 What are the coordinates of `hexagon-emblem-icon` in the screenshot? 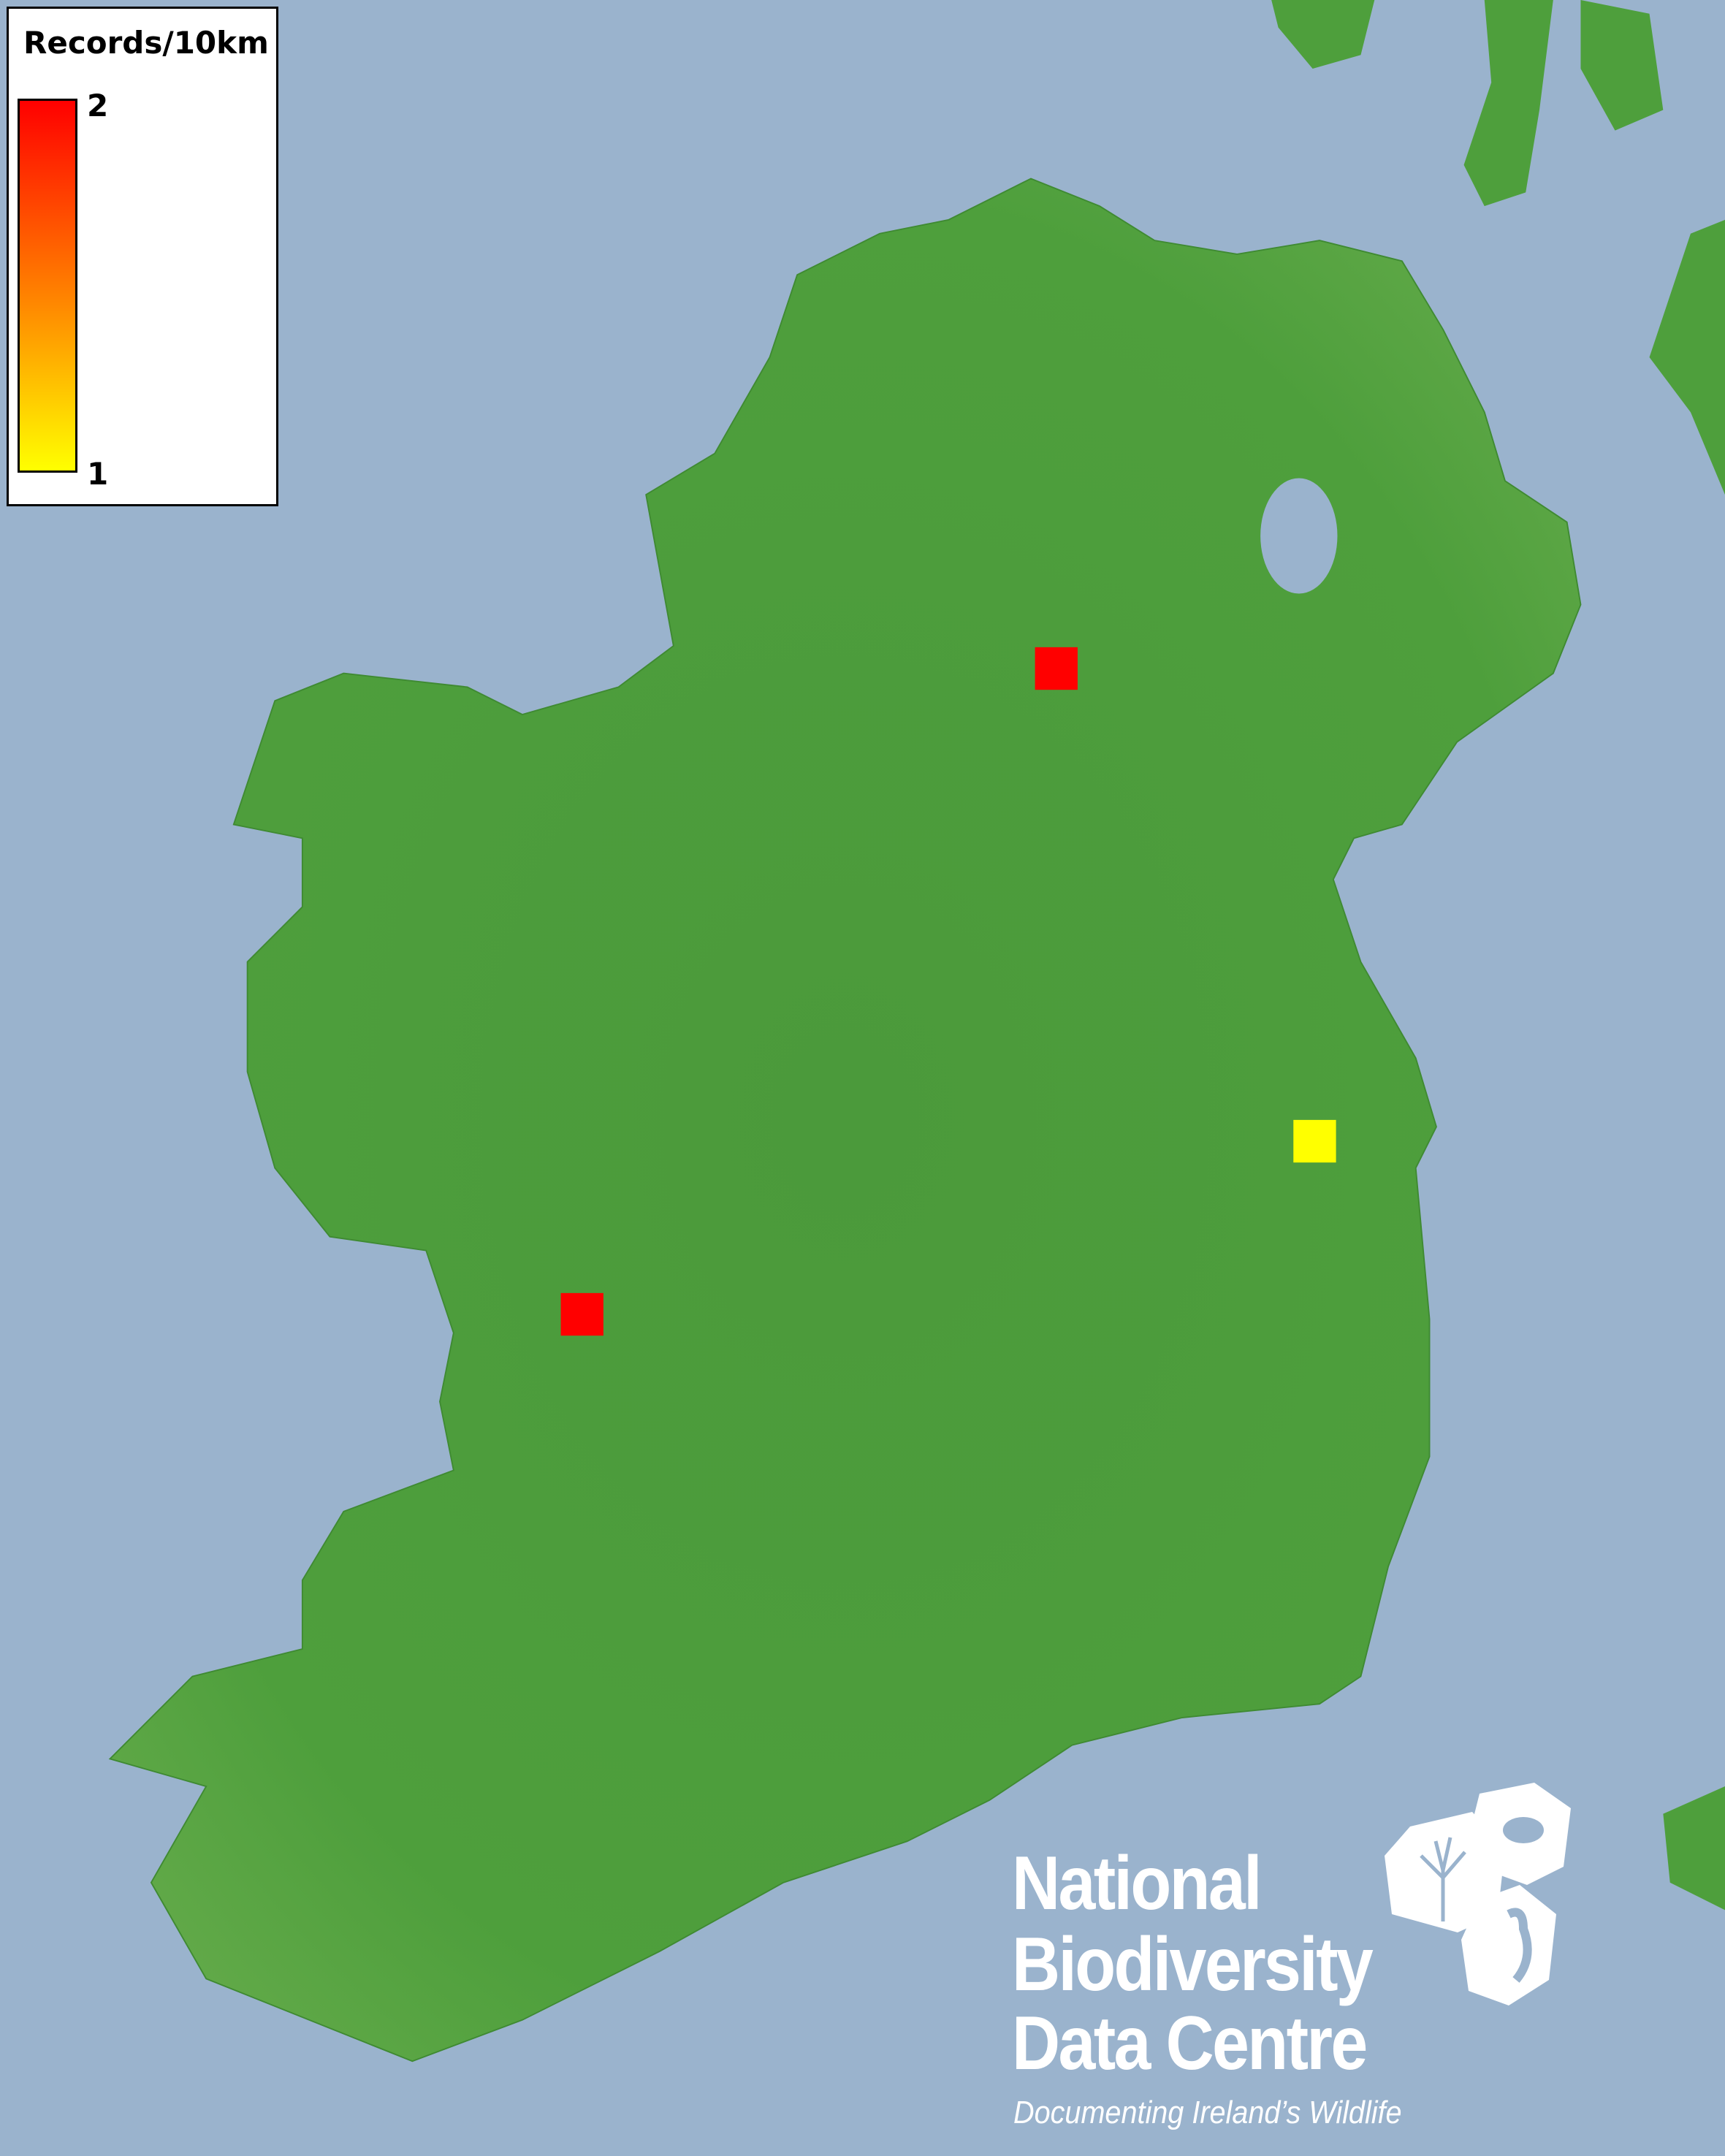 It's located at (1478, 1894).